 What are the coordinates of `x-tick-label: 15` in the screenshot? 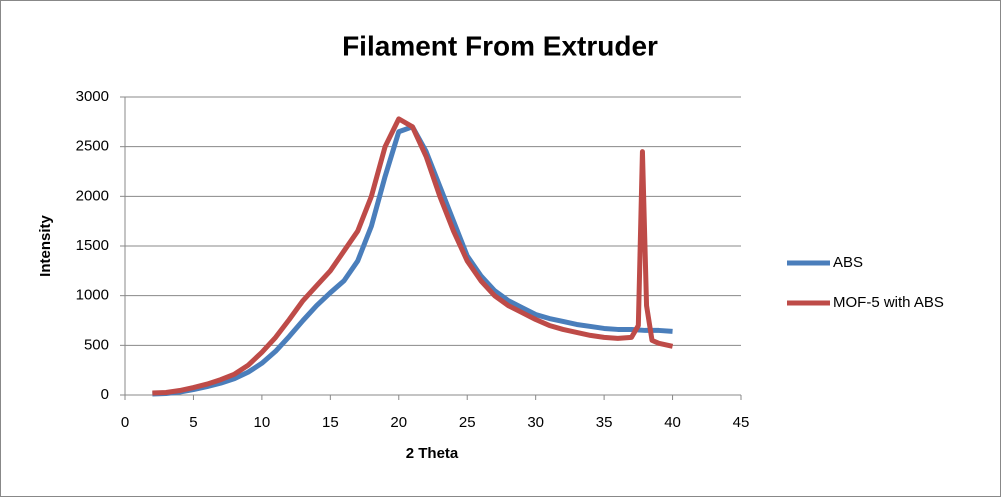 It's located at (330, 422).